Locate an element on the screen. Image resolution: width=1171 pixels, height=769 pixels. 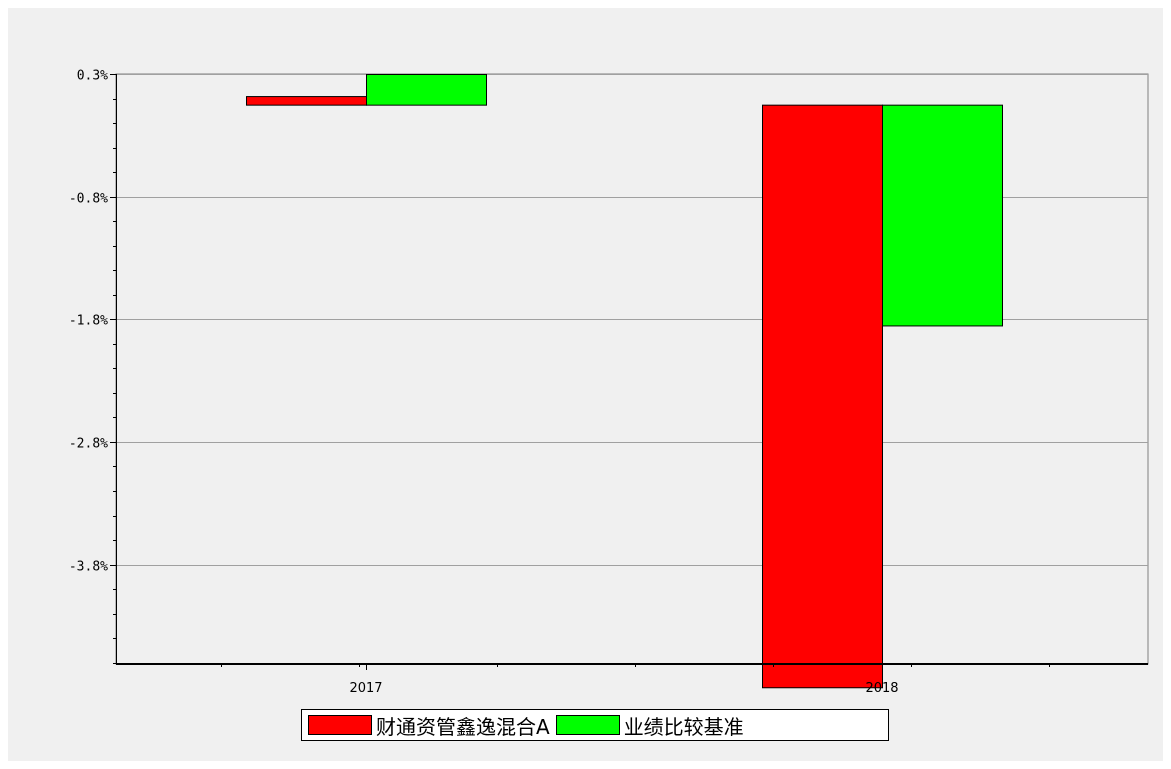
y-tick-label: -2.8% is located at coordinates (88, 444).